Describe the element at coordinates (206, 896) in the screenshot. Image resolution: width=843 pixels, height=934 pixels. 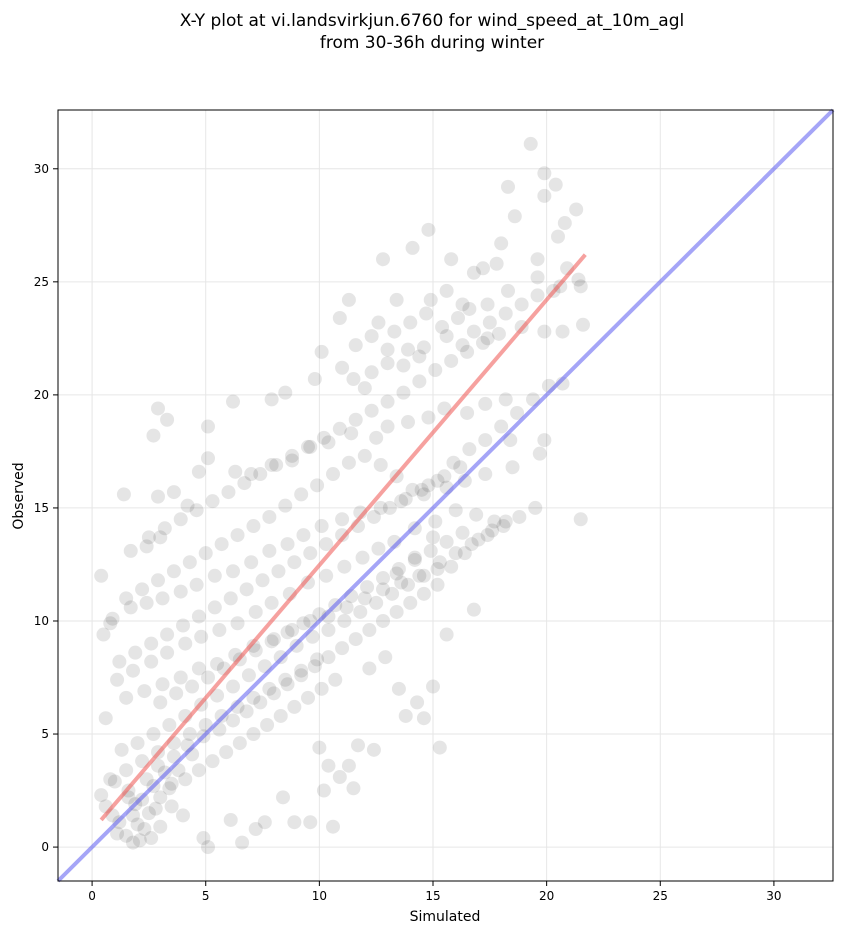
I see `x-tick-label: 5` at that location.